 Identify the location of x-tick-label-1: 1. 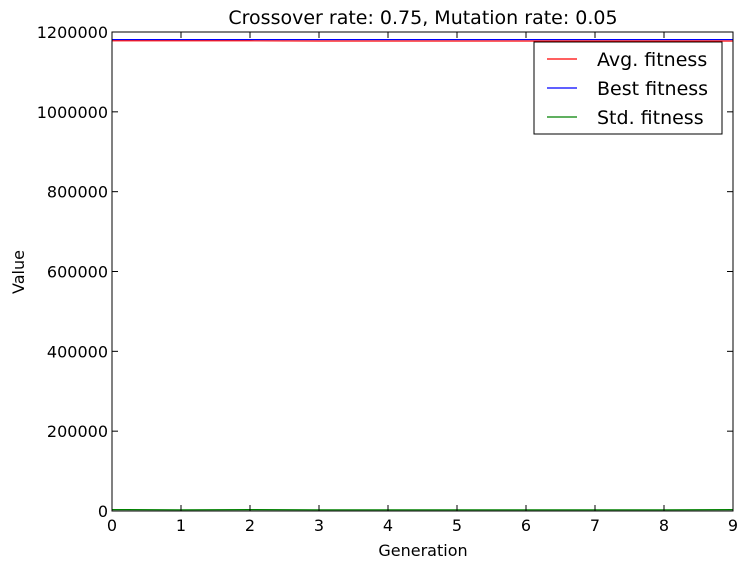
(181, 525).